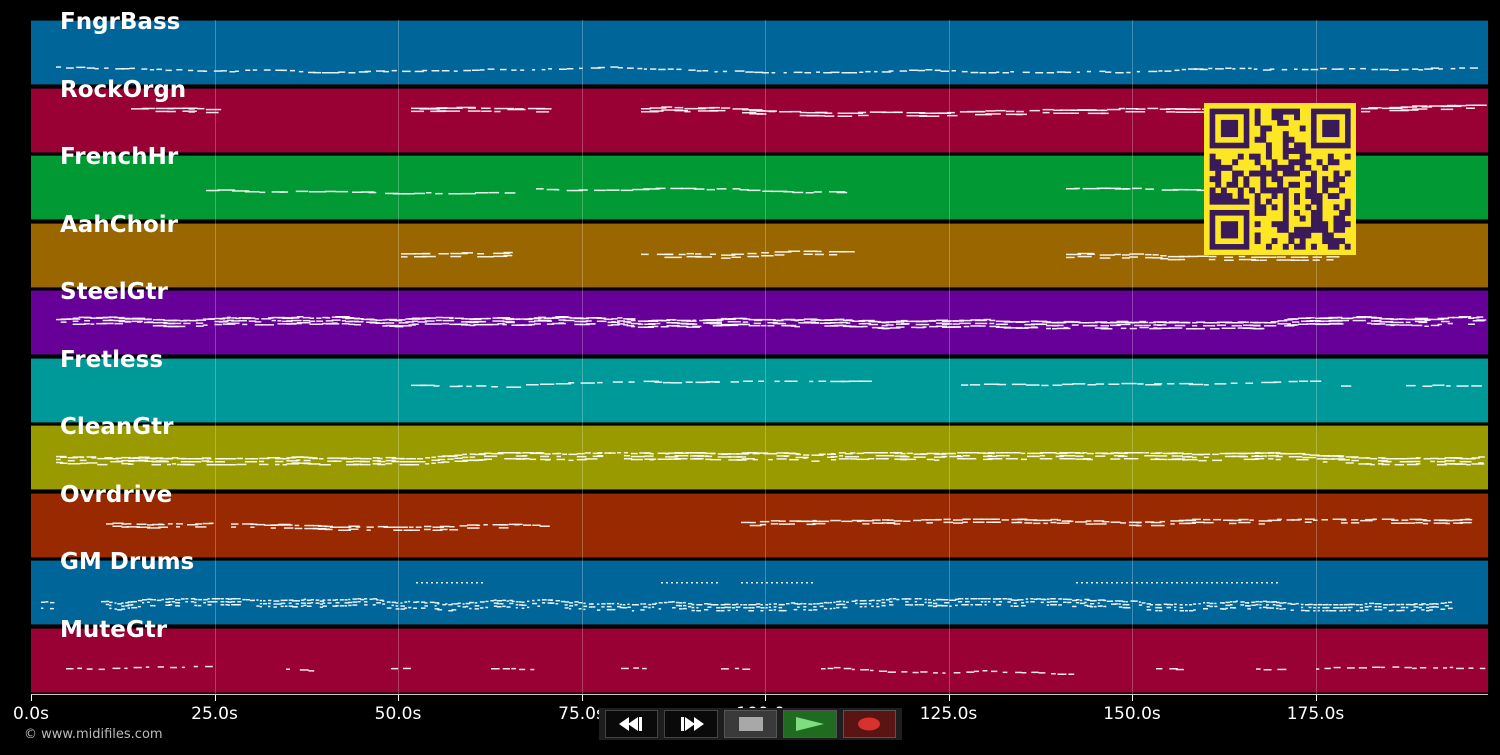  Describe the element at coordinates (759, 452) in the screenshot. I see `track-lane: CleanGtr` at that location.